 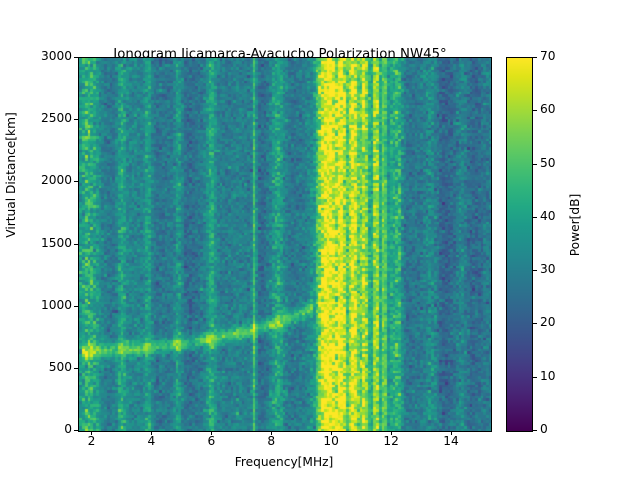 What do you see at coordinates (548, 322) in the screenshot?
I see `colorbar-tick-label: 20` at bounding box center [548, 322].